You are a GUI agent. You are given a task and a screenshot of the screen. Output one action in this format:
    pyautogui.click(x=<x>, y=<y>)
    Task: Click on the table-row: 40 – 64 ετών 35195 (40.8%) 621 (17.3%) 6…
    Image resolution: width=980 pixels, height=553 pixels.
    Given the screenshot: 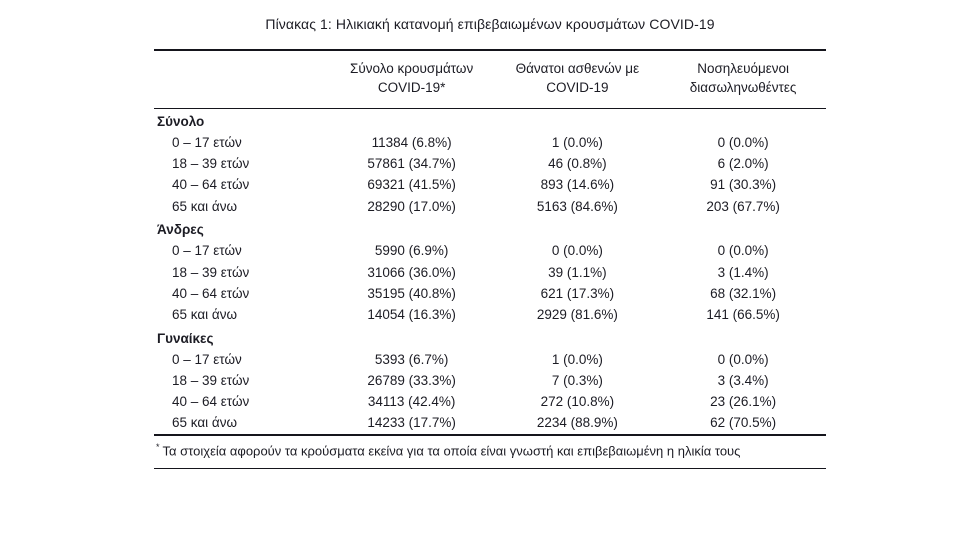 What is the action you would take?
    pyautogui.click(x=490, y=293)
    